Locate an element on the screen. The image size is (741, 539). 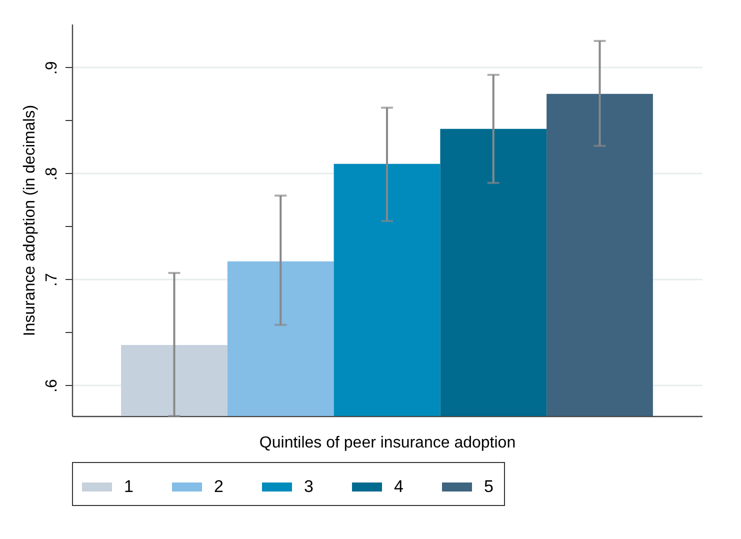
legend-label: 5 is located at coordinates (489, 486).